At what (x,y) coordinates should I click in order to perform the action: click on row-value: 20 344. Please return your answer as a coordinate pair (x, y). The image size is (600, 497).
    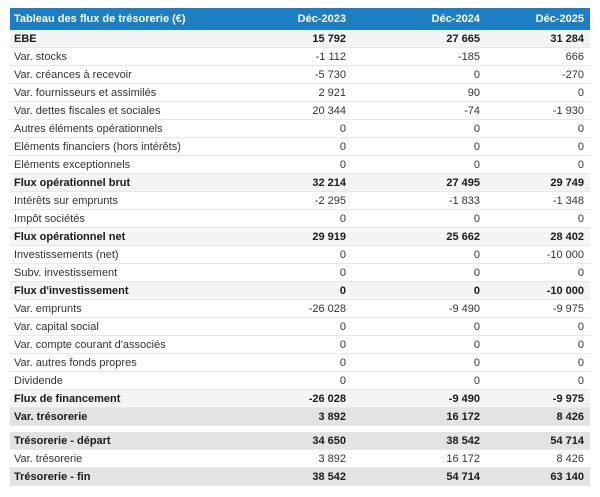
    Looking at the image, I should click on (291, 110).